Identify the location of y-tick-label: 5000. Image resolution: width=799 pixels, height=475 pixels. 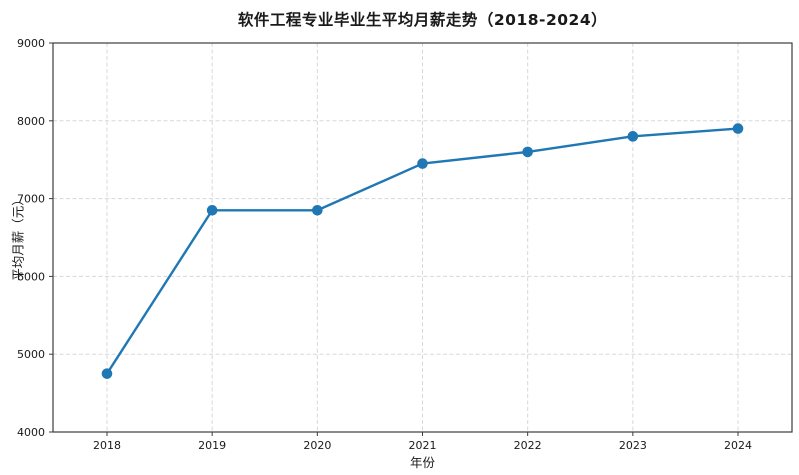
(31, 354).